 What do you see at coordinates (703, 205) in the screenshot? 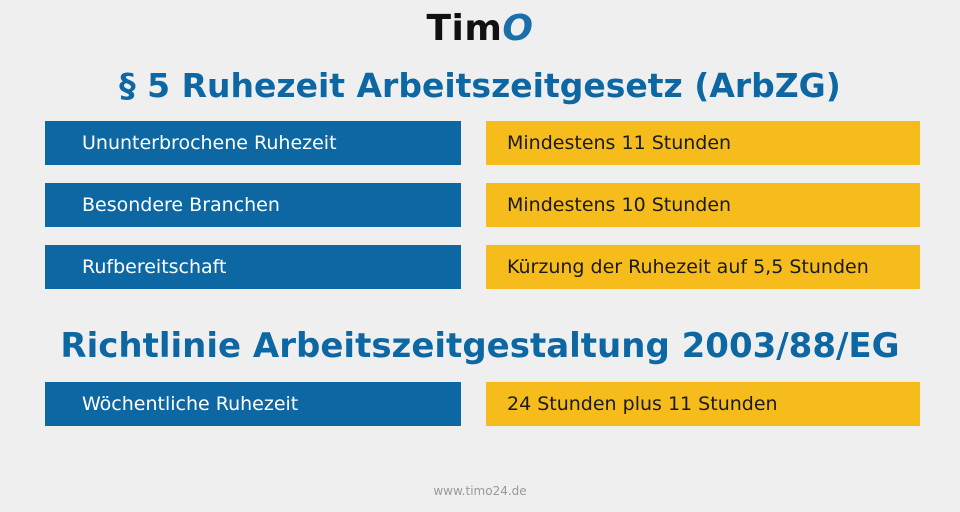
I see `row-value: Mindestens 10 Stunden` at bounding box center [703, 205].